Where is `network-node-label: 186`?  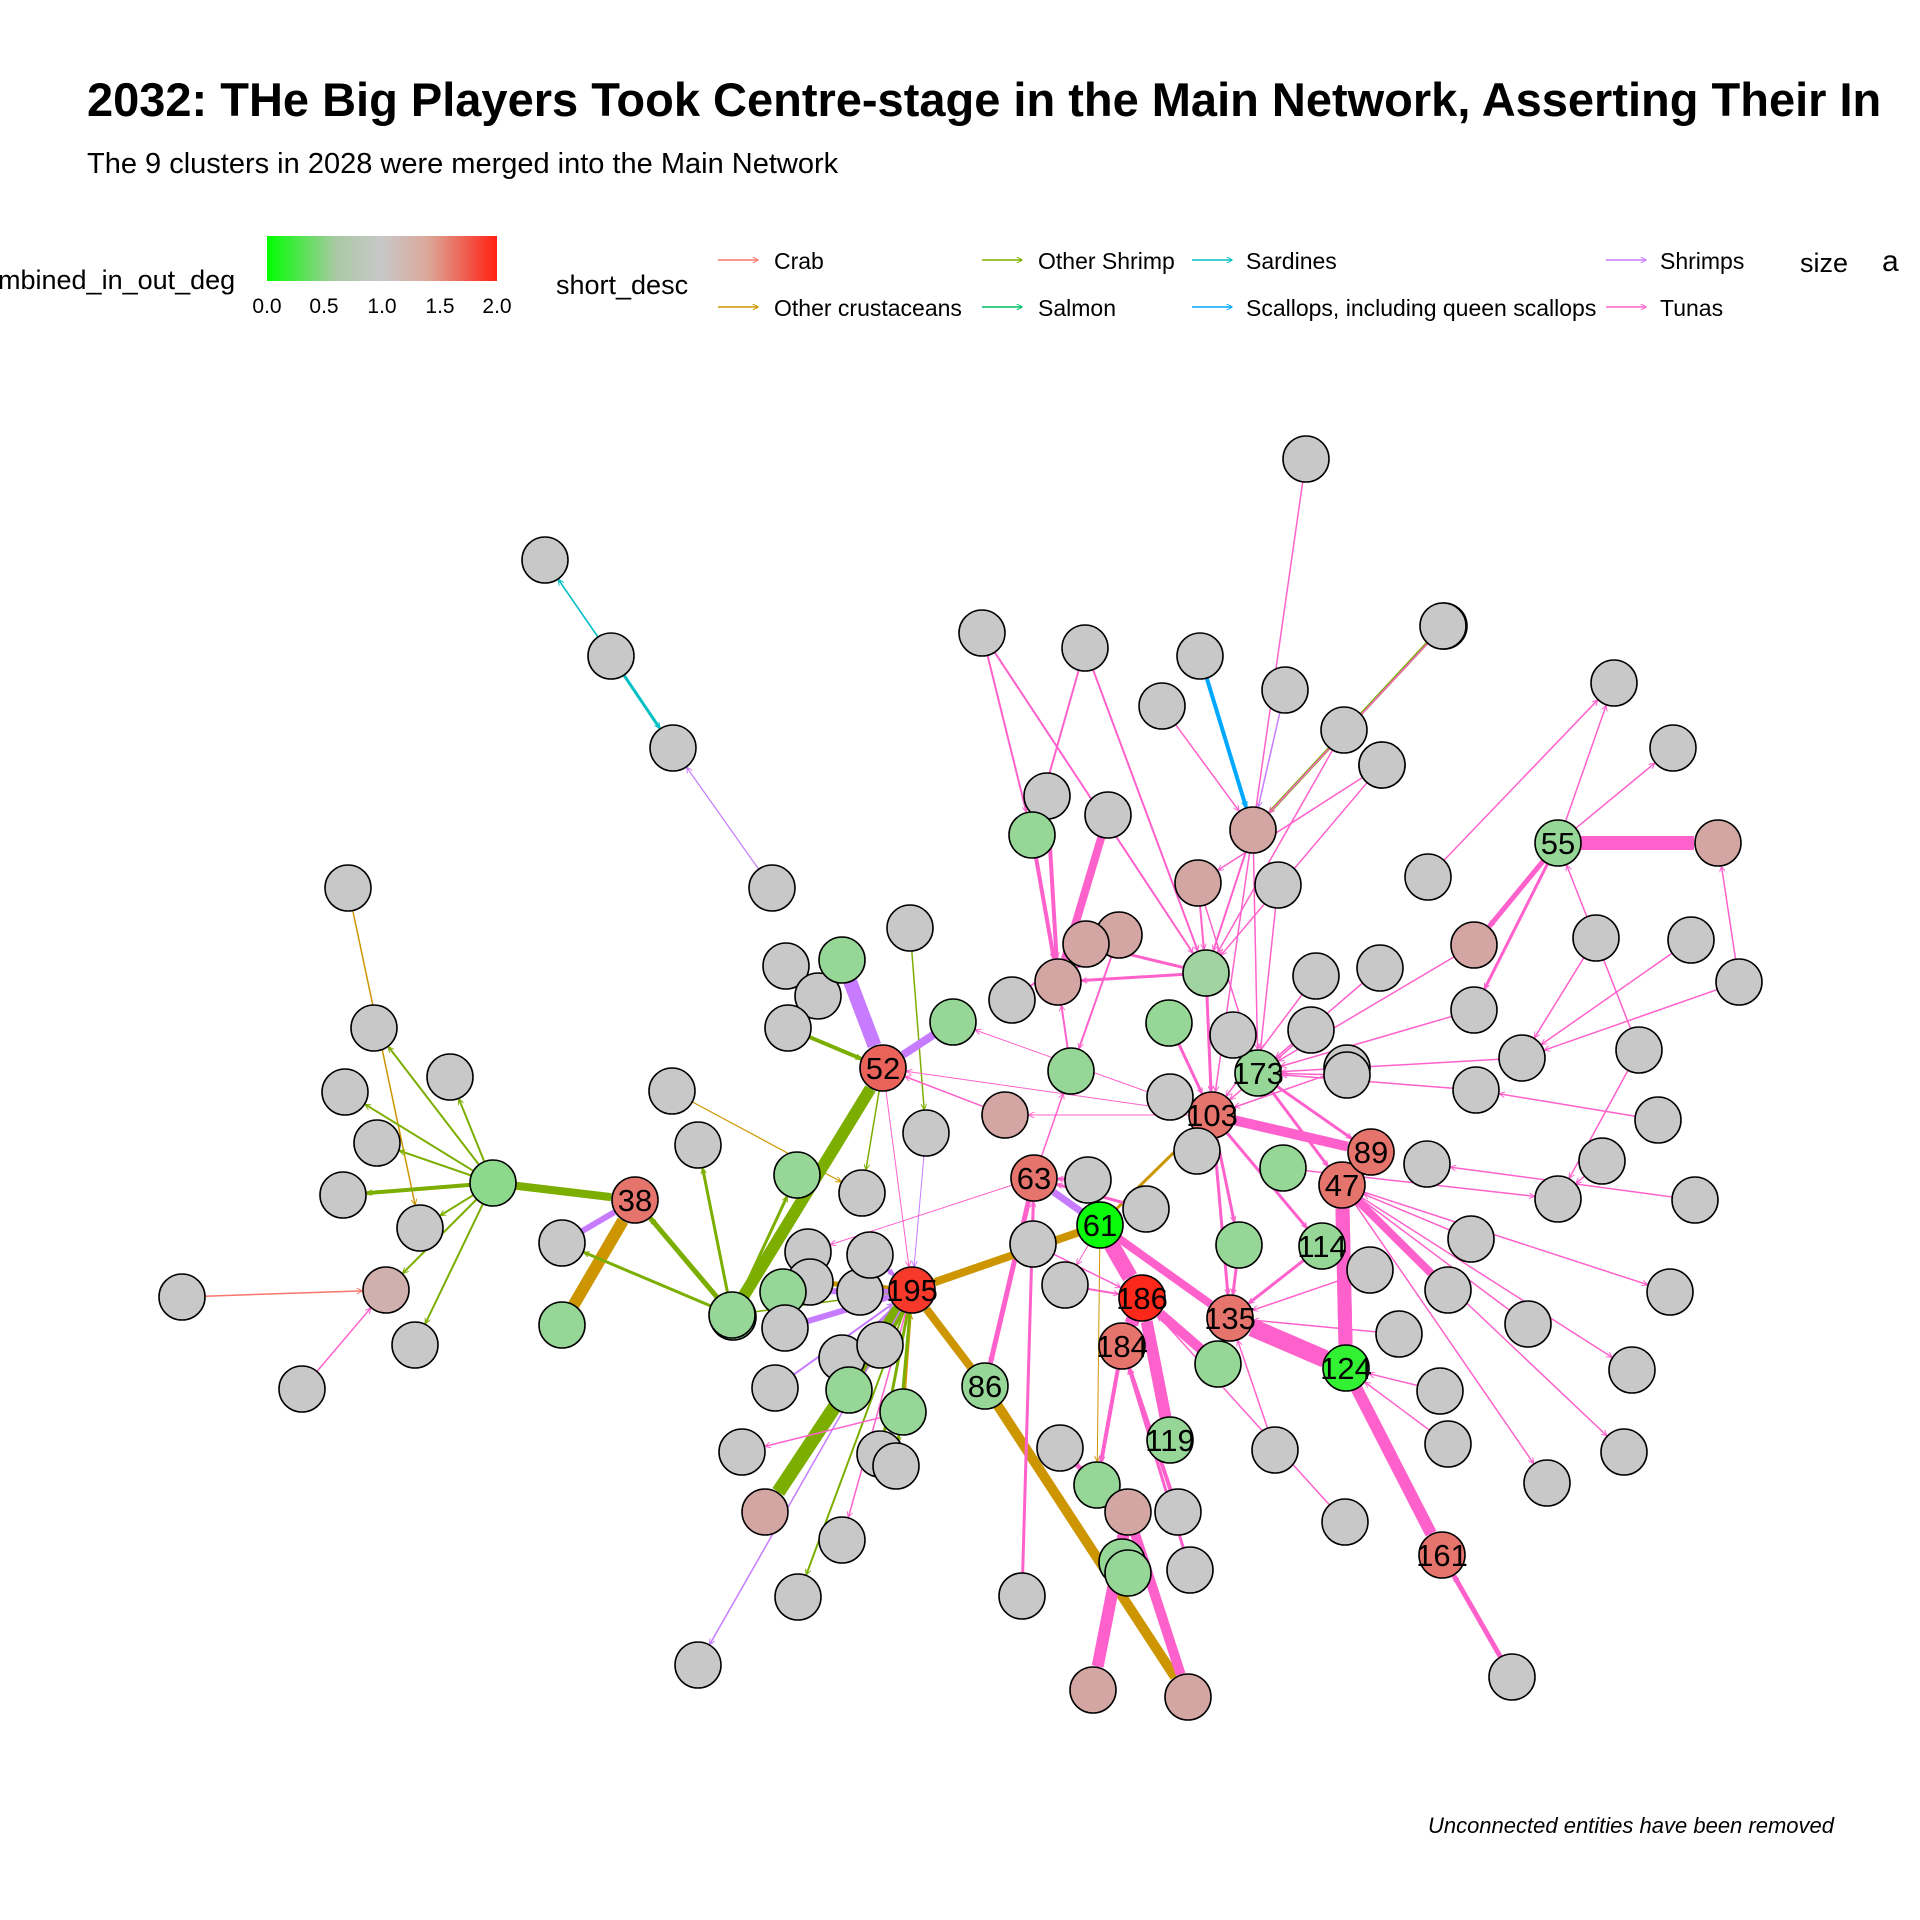
network-node-label: 186 is located at coordinates (1142, 1298).